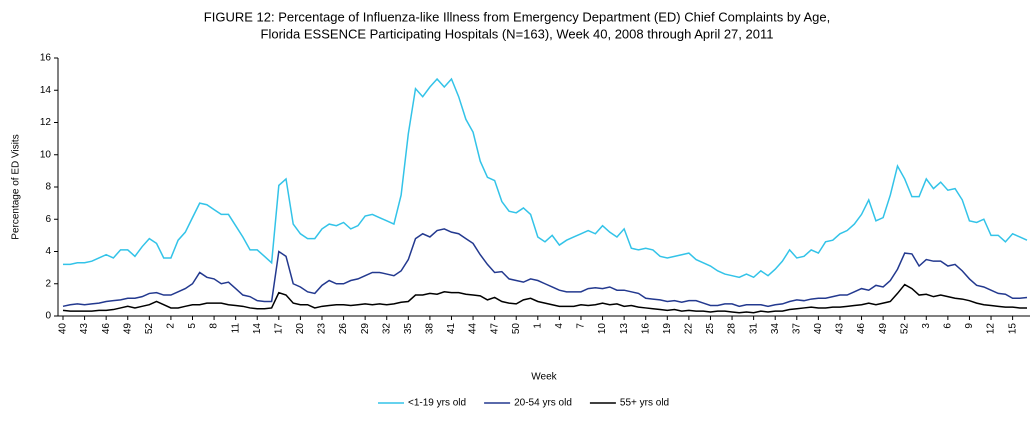 Image resolution: width=1034 pixels, height=436 pixels. I want to click on x-tick-label: 26, so click(343, 329).